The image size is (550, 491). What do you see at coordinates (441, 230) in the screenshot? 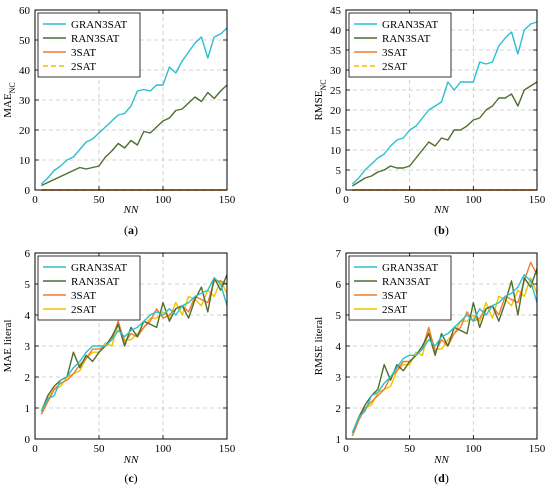
I see `panel-label: (b)` at bounding box center [441, 230].